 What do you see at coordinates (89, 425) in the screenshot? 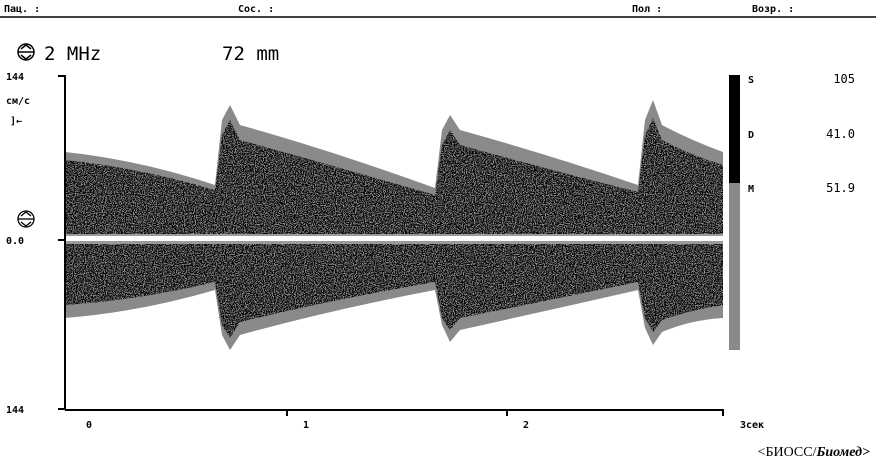
I see `x-label: 0` at bounding box center [89, 425].